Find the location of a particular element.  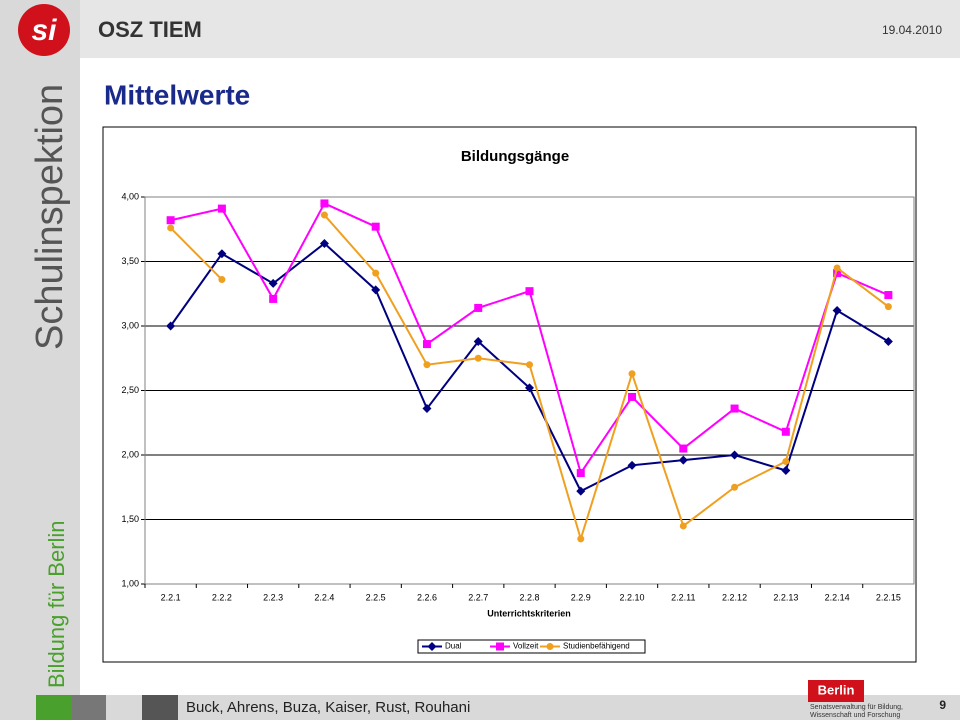

x-tick-label: 2.2.3 is located at coordinates (273, 597).